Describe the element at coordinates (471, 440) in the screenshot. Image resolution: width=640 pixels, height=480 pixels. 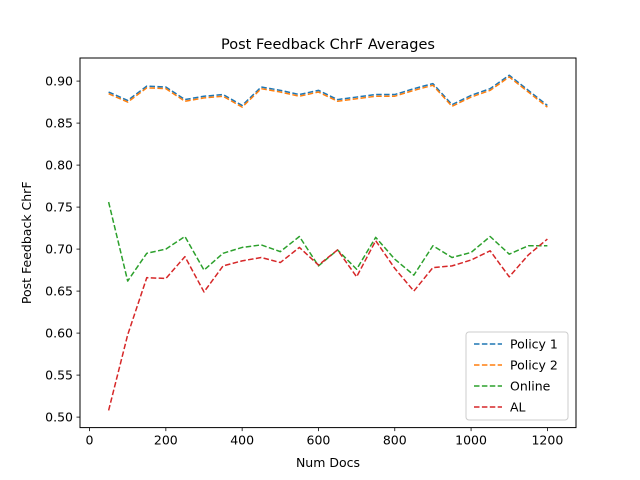
I see `x-tick-label-5: 1000` at that location.